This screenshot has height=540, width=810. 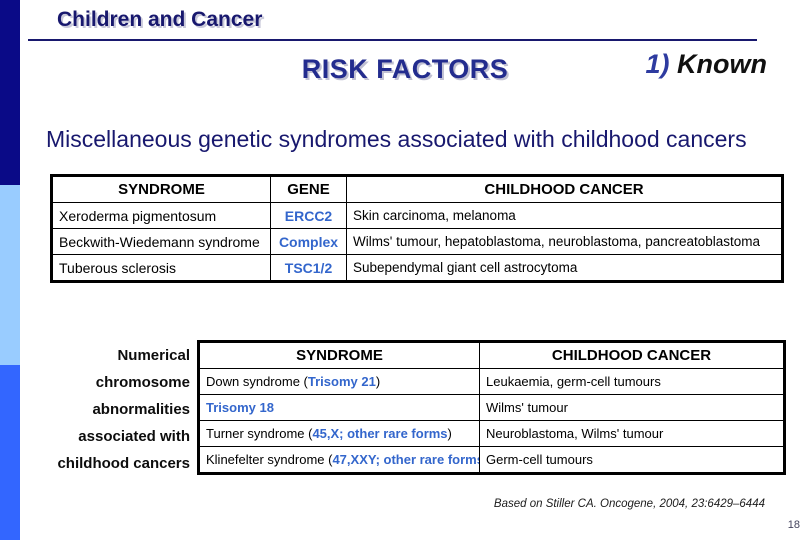 What do you see at coordinates (564, 215) in the screenshot?
I see `cancer-cell: Skin carcinoma, melanoma` at bounding box center [564, 215].